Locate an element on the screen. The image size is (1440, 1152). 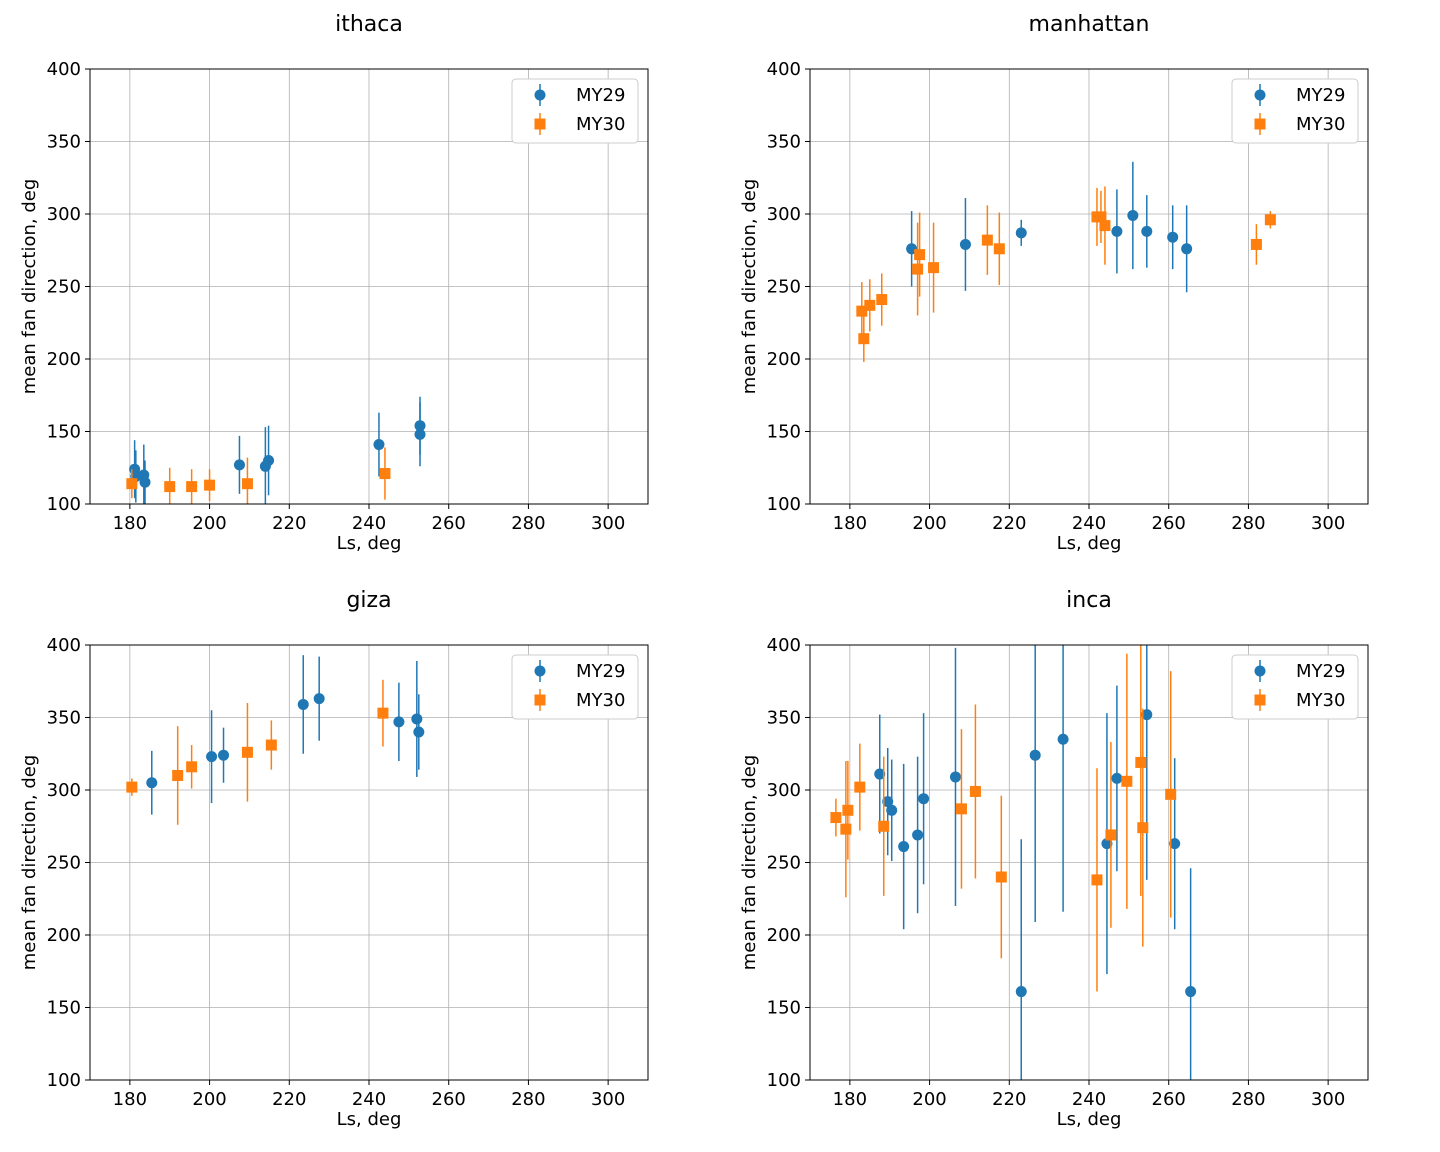
chart-title: inca is located at coordinates (1089, 600).